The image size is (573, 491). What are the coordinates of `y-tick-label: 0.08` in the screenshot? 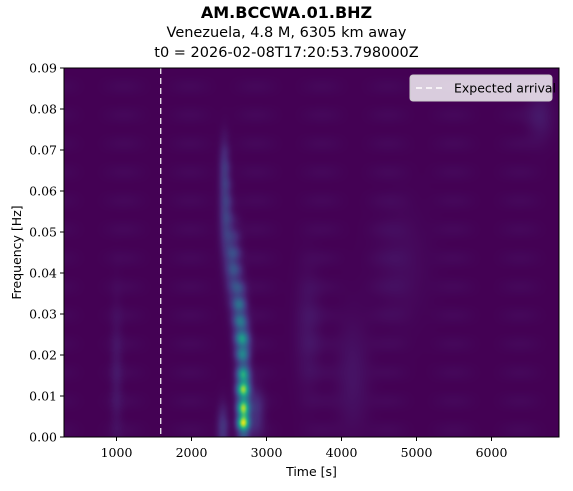 It's located at (43, 109).